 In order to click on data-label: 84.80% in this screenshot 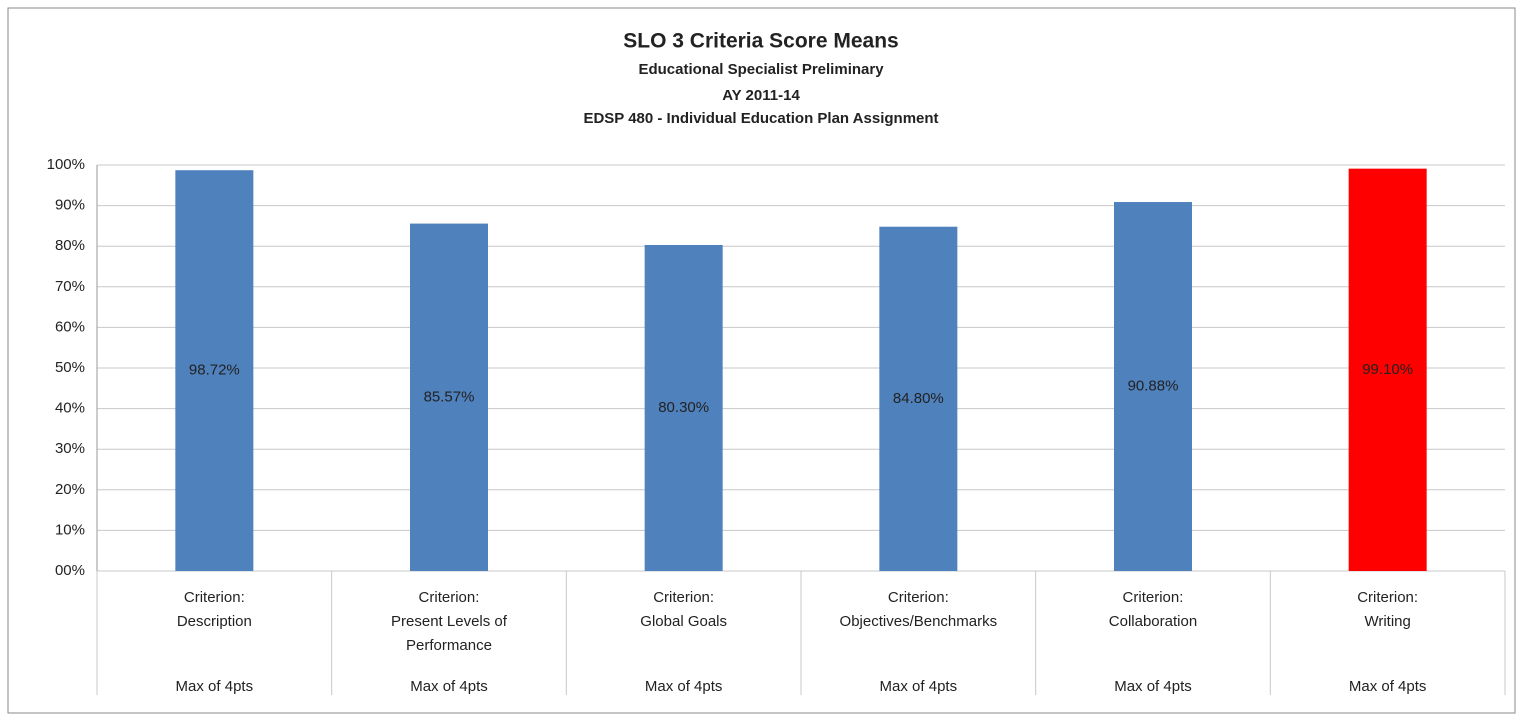, I will do `click(918, 398)`.